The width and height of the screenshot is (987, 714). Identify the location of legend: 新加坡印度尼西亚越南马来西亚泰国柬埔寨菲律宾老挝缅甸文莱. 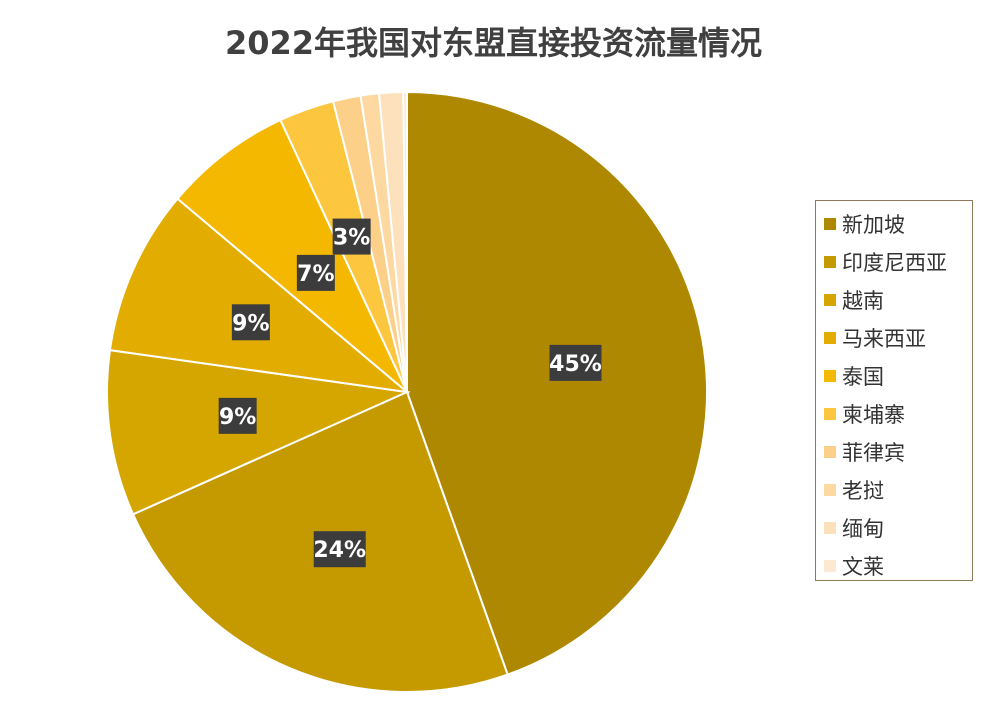
(894, 390).